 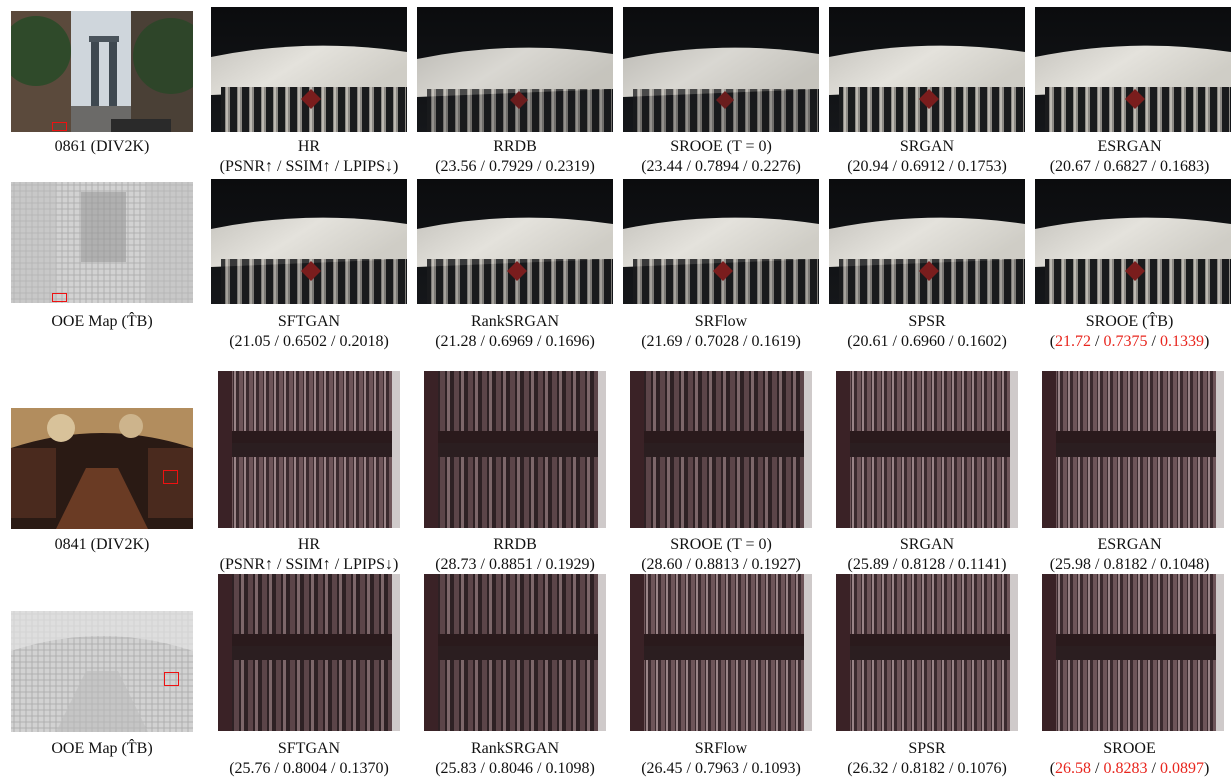 I want to click on crop-spsr, so click(x=927, y=241).